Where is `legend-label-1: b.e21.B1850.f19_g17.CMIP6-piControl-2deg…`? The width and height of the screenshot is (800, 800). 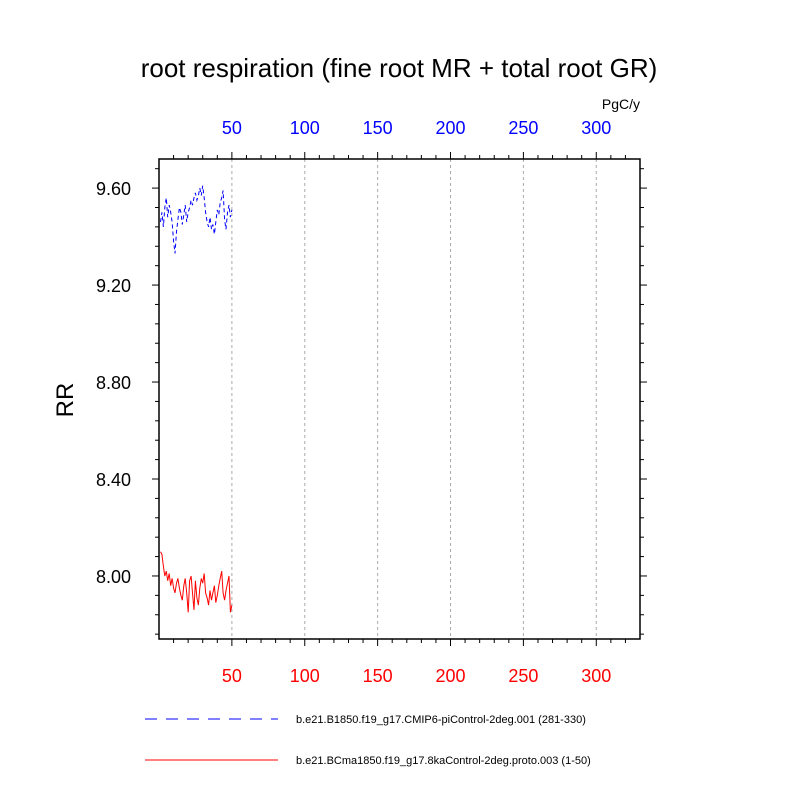
legend-label-1: b.e21.B1850.f19_g17.CMIP6-piControl-2deg… is located at coordinates (441, 720).